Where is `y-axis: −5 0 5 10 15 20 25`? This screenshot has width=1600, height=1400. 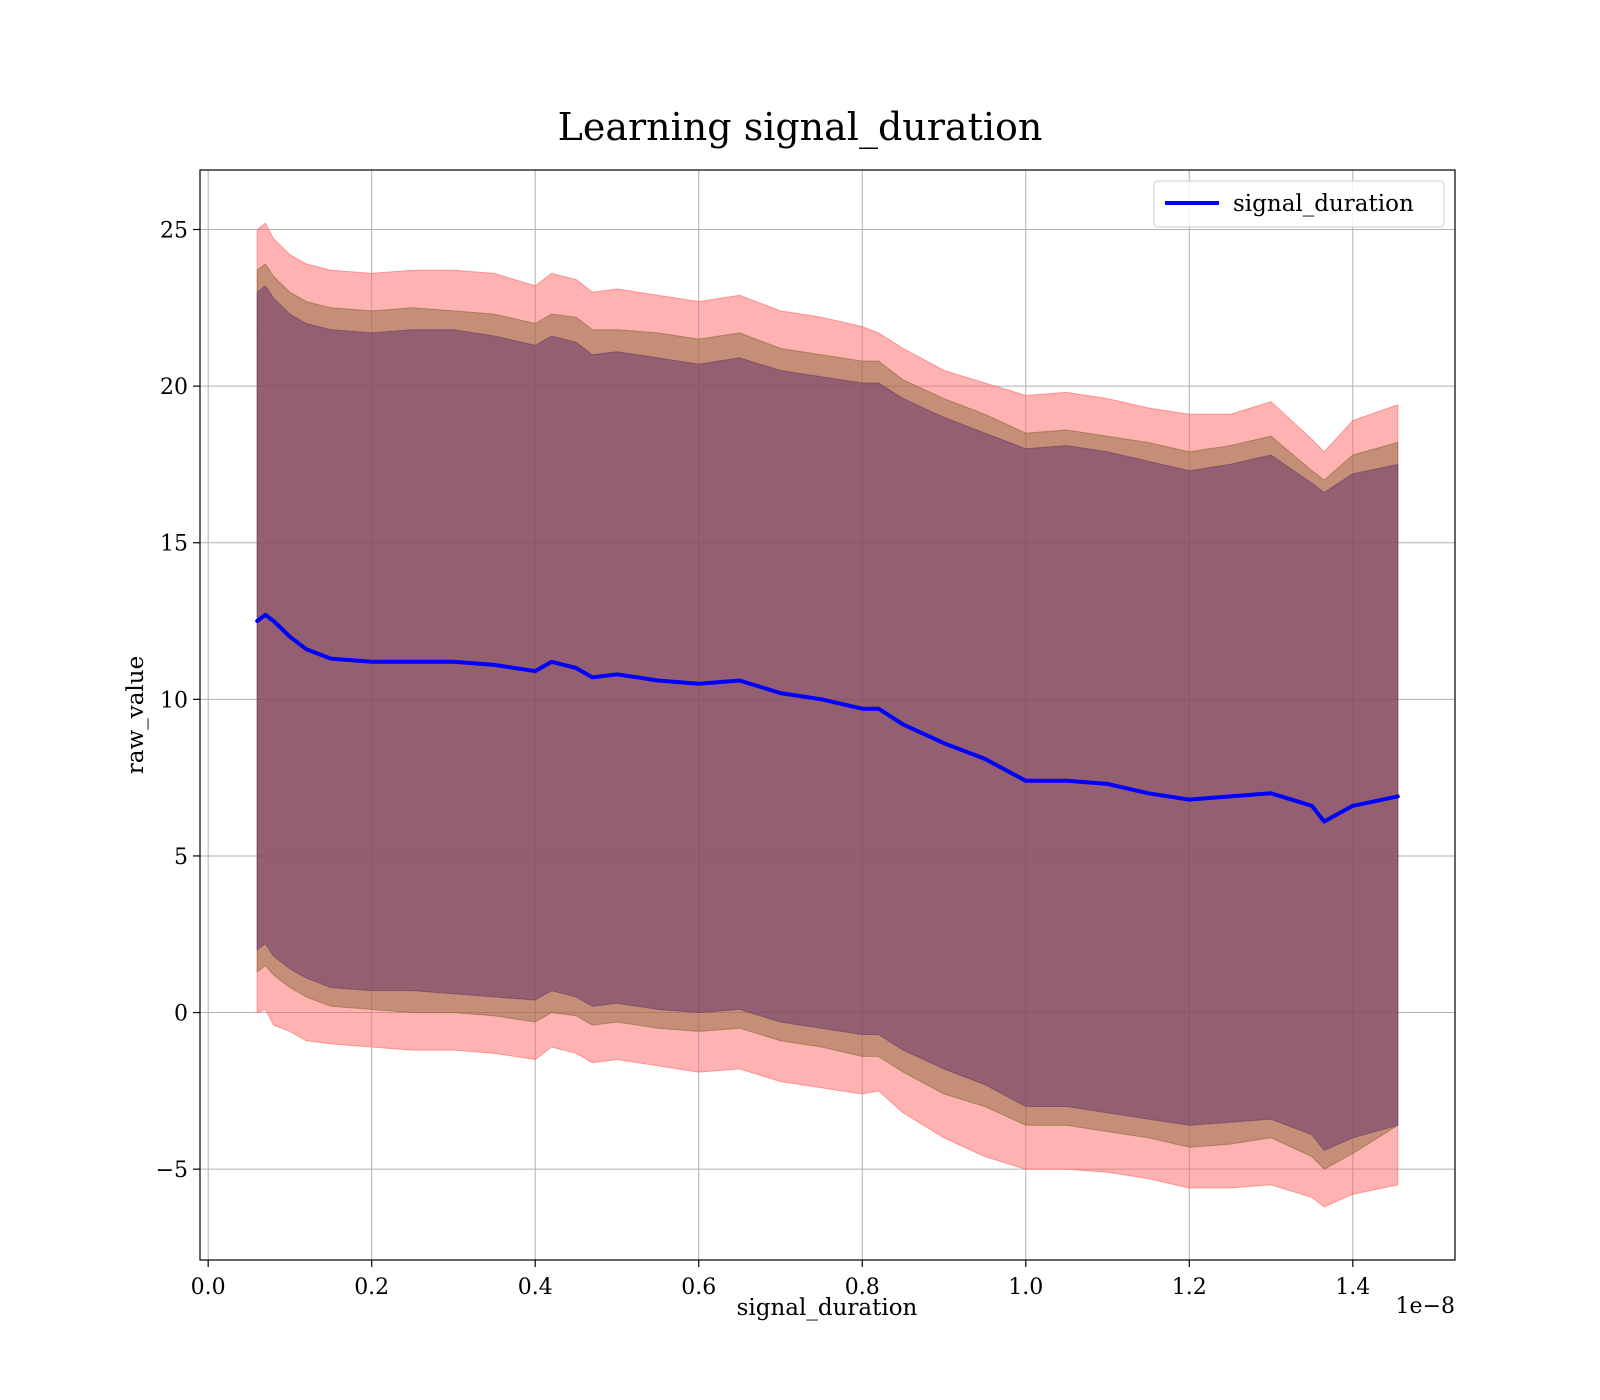
y-axis: −5 0 5 10 15 20 25 is located at coordinates (178, 701).